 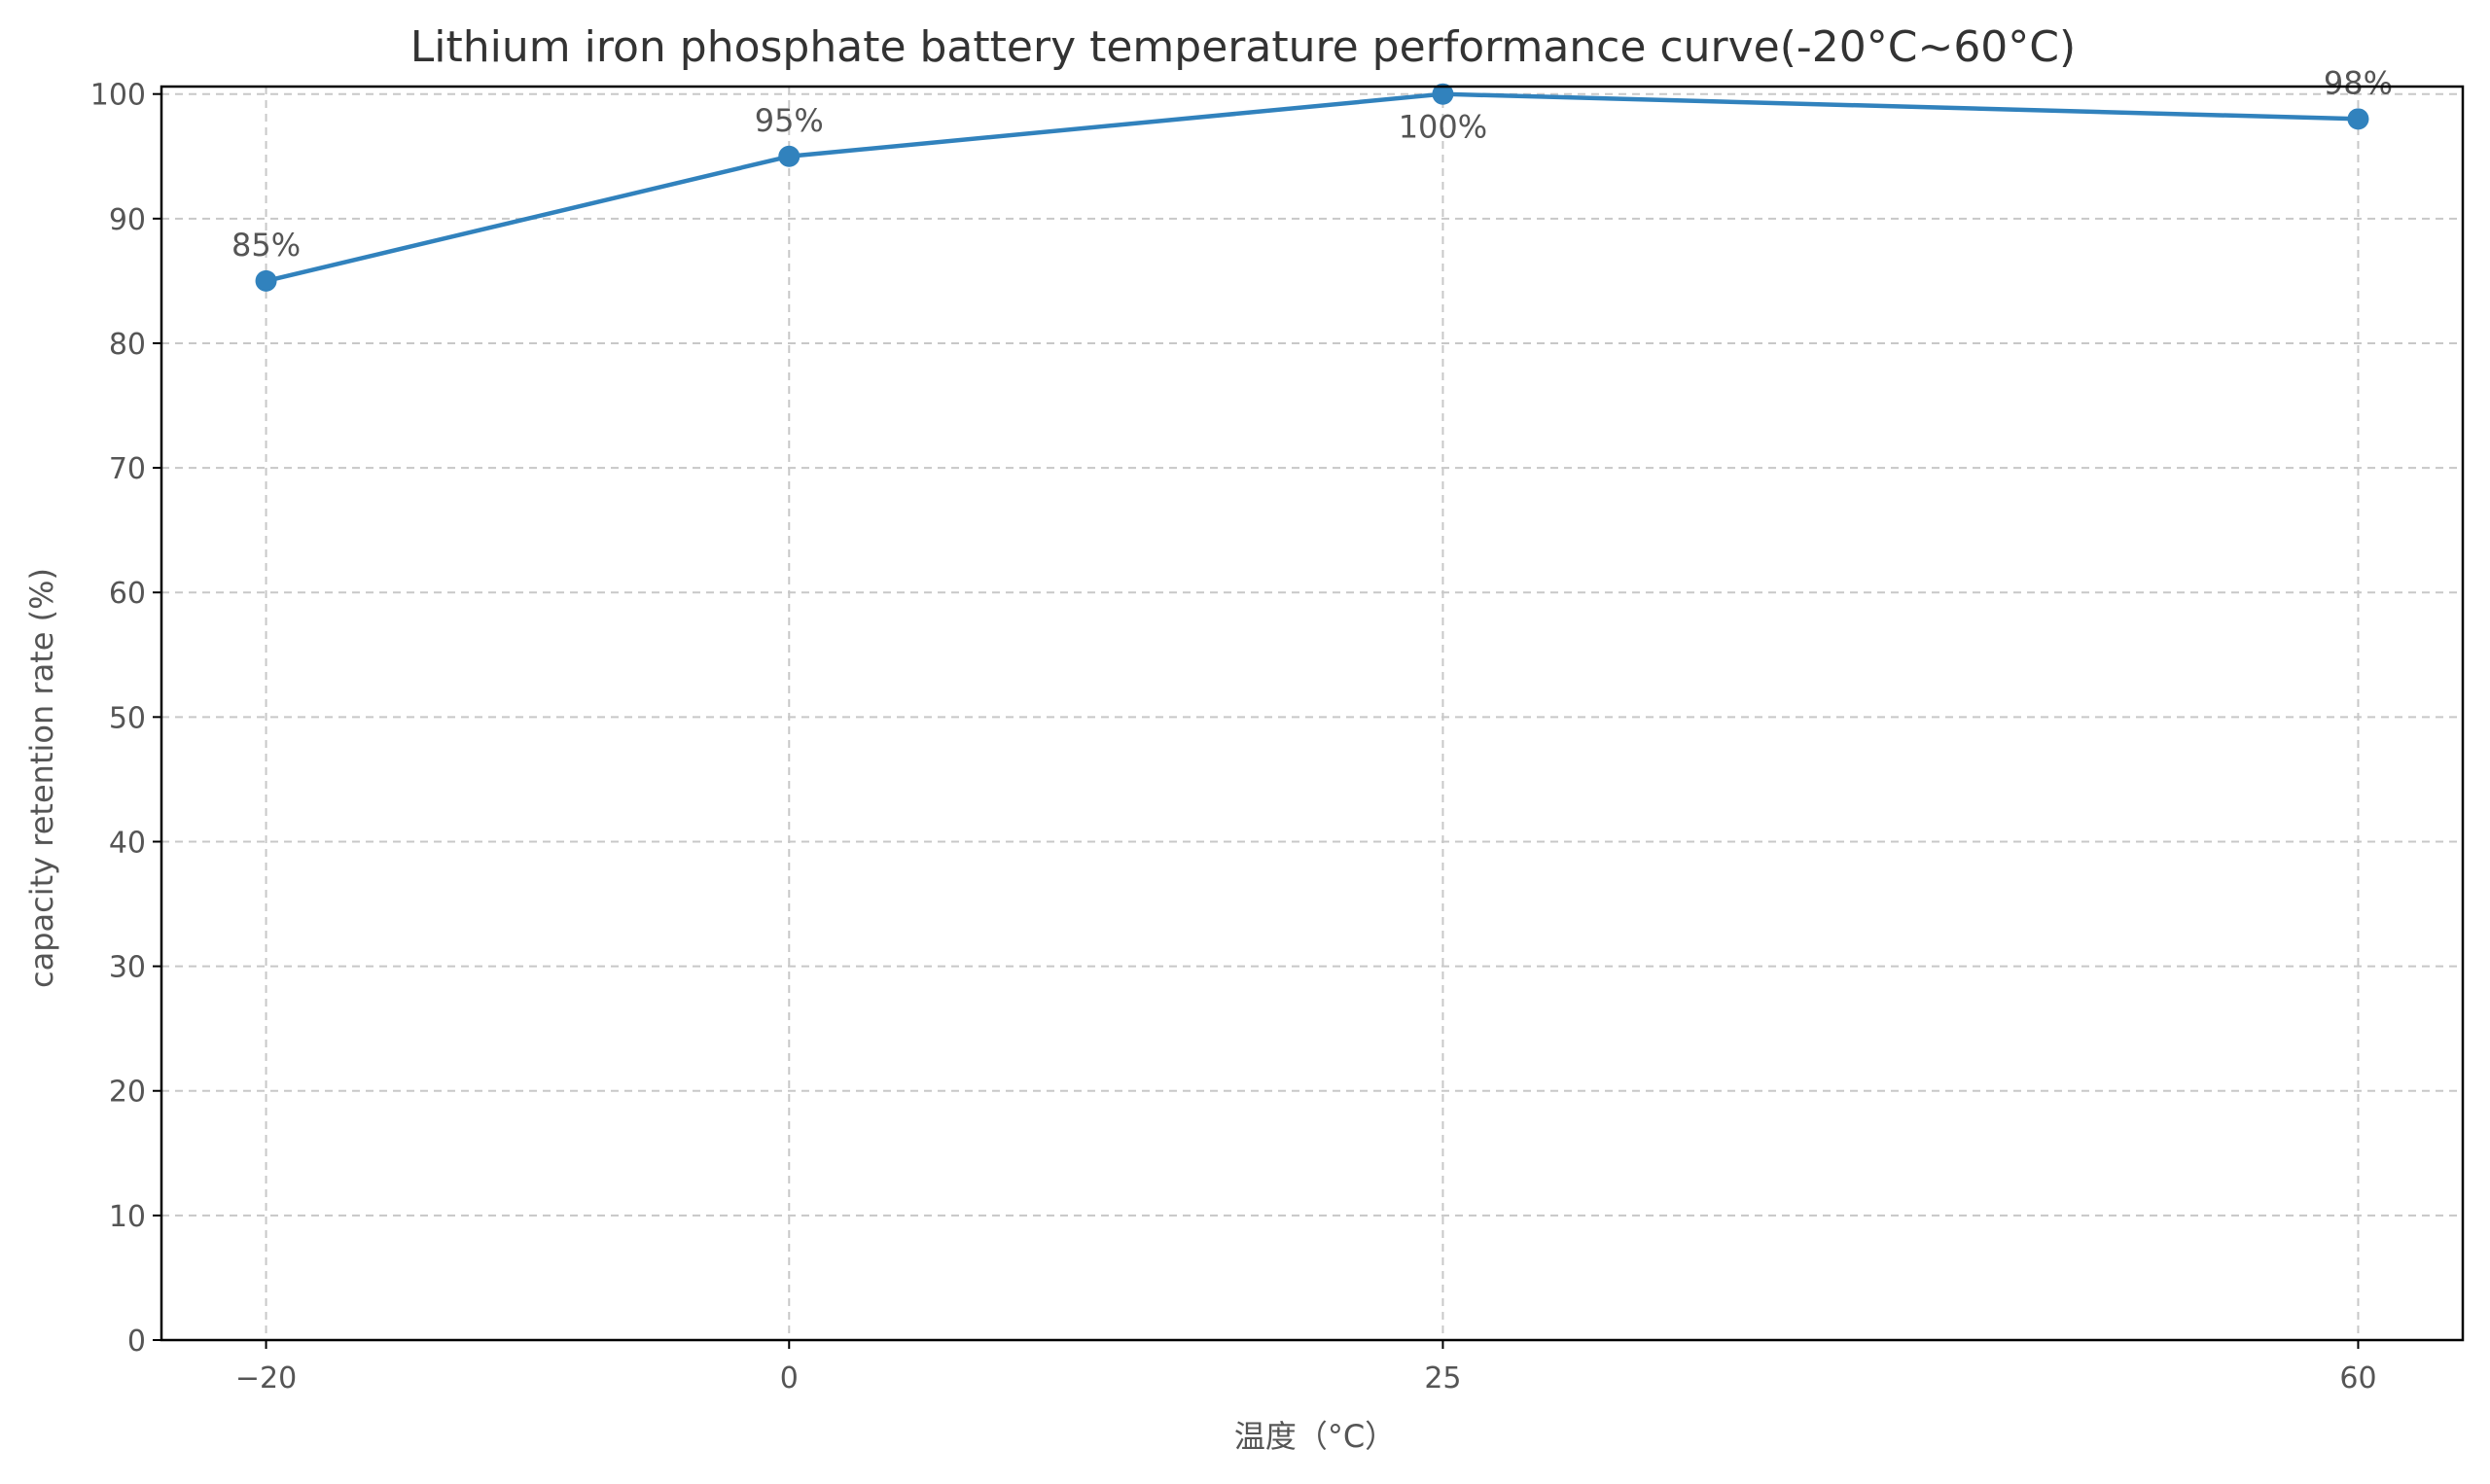 I want to click on y-tick-label: 50, so click(x=127, y=718).